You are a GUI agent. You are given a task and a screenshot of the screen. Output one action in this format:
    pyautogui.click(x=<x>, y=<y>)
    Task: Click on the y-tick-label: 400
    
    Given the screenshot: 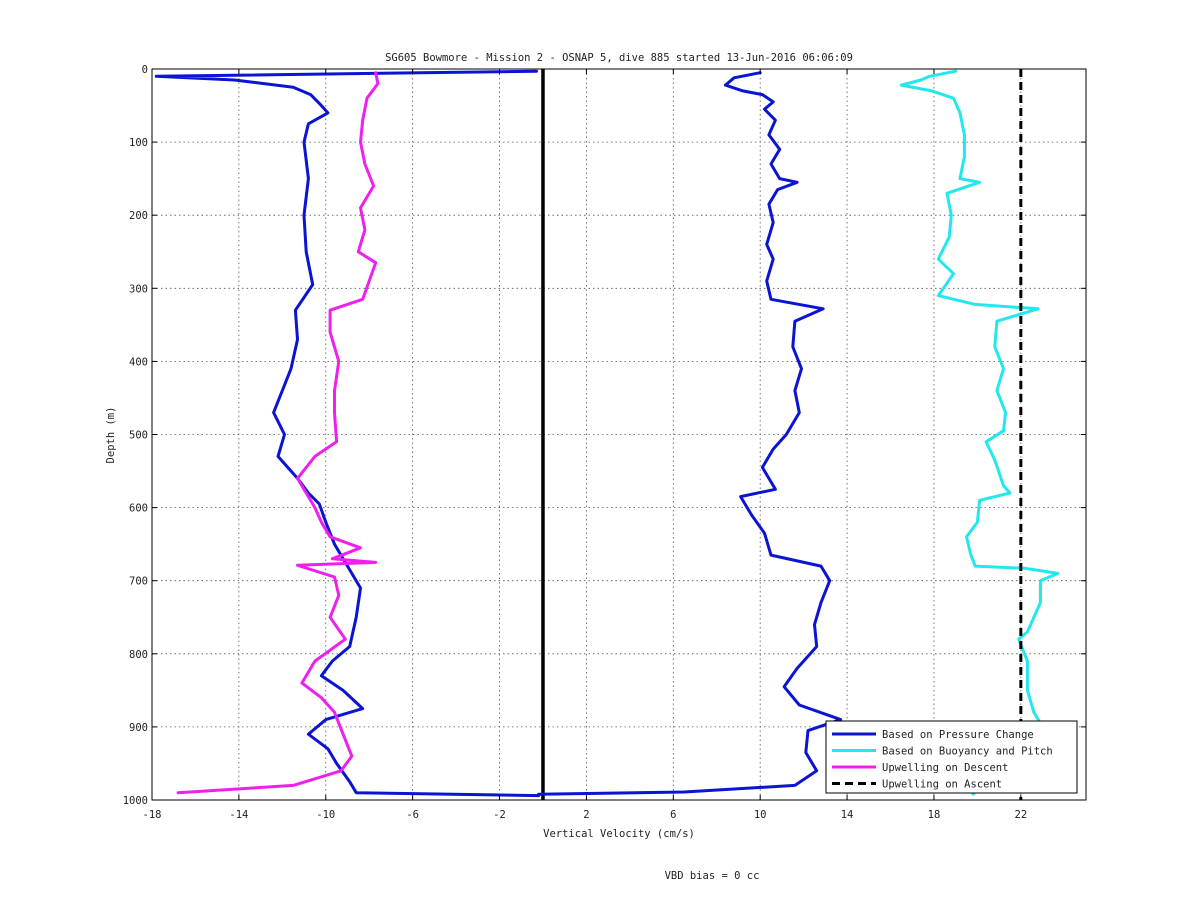 What is the action you would take?
    pyautogui.click(x=138, y=362)
    